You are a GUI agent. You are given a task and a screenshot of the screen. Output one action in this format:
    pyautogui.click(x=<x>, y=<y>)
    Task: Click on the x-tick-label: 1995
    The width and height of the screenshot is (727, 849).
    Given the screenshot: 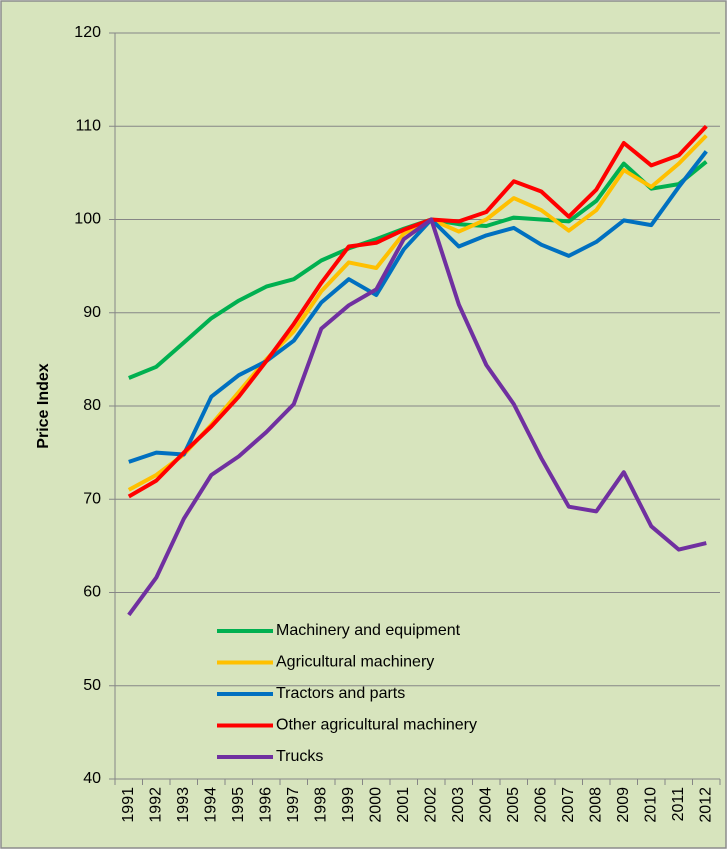 What is the action you would take?
    pyautogui.click(x=238, y=805)
    